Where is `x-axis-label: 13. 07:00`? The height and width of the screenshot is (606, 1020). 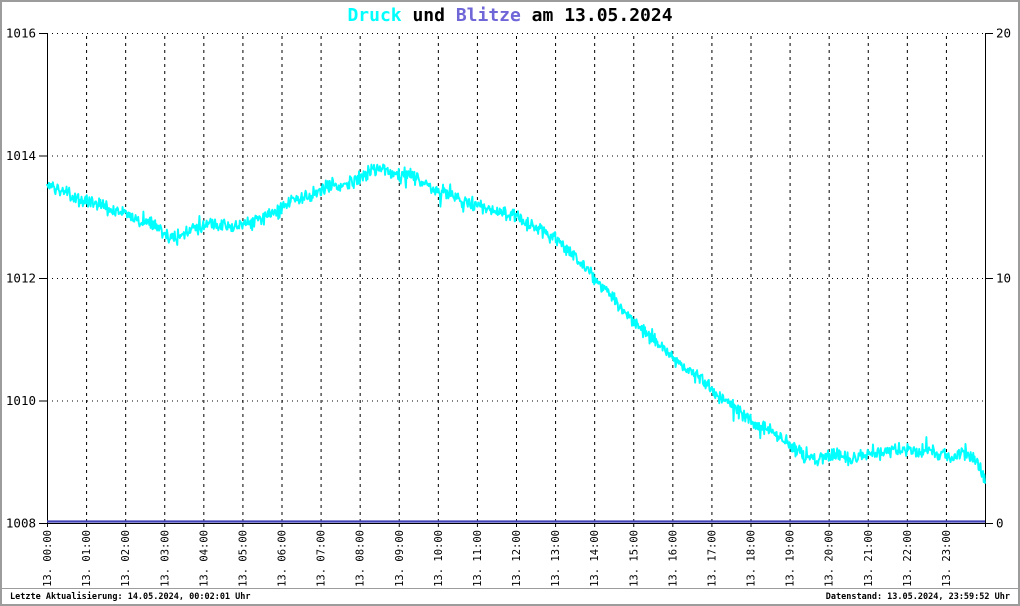 x-axis-label: 13. 07:00 is located at coordinates (322, 558).